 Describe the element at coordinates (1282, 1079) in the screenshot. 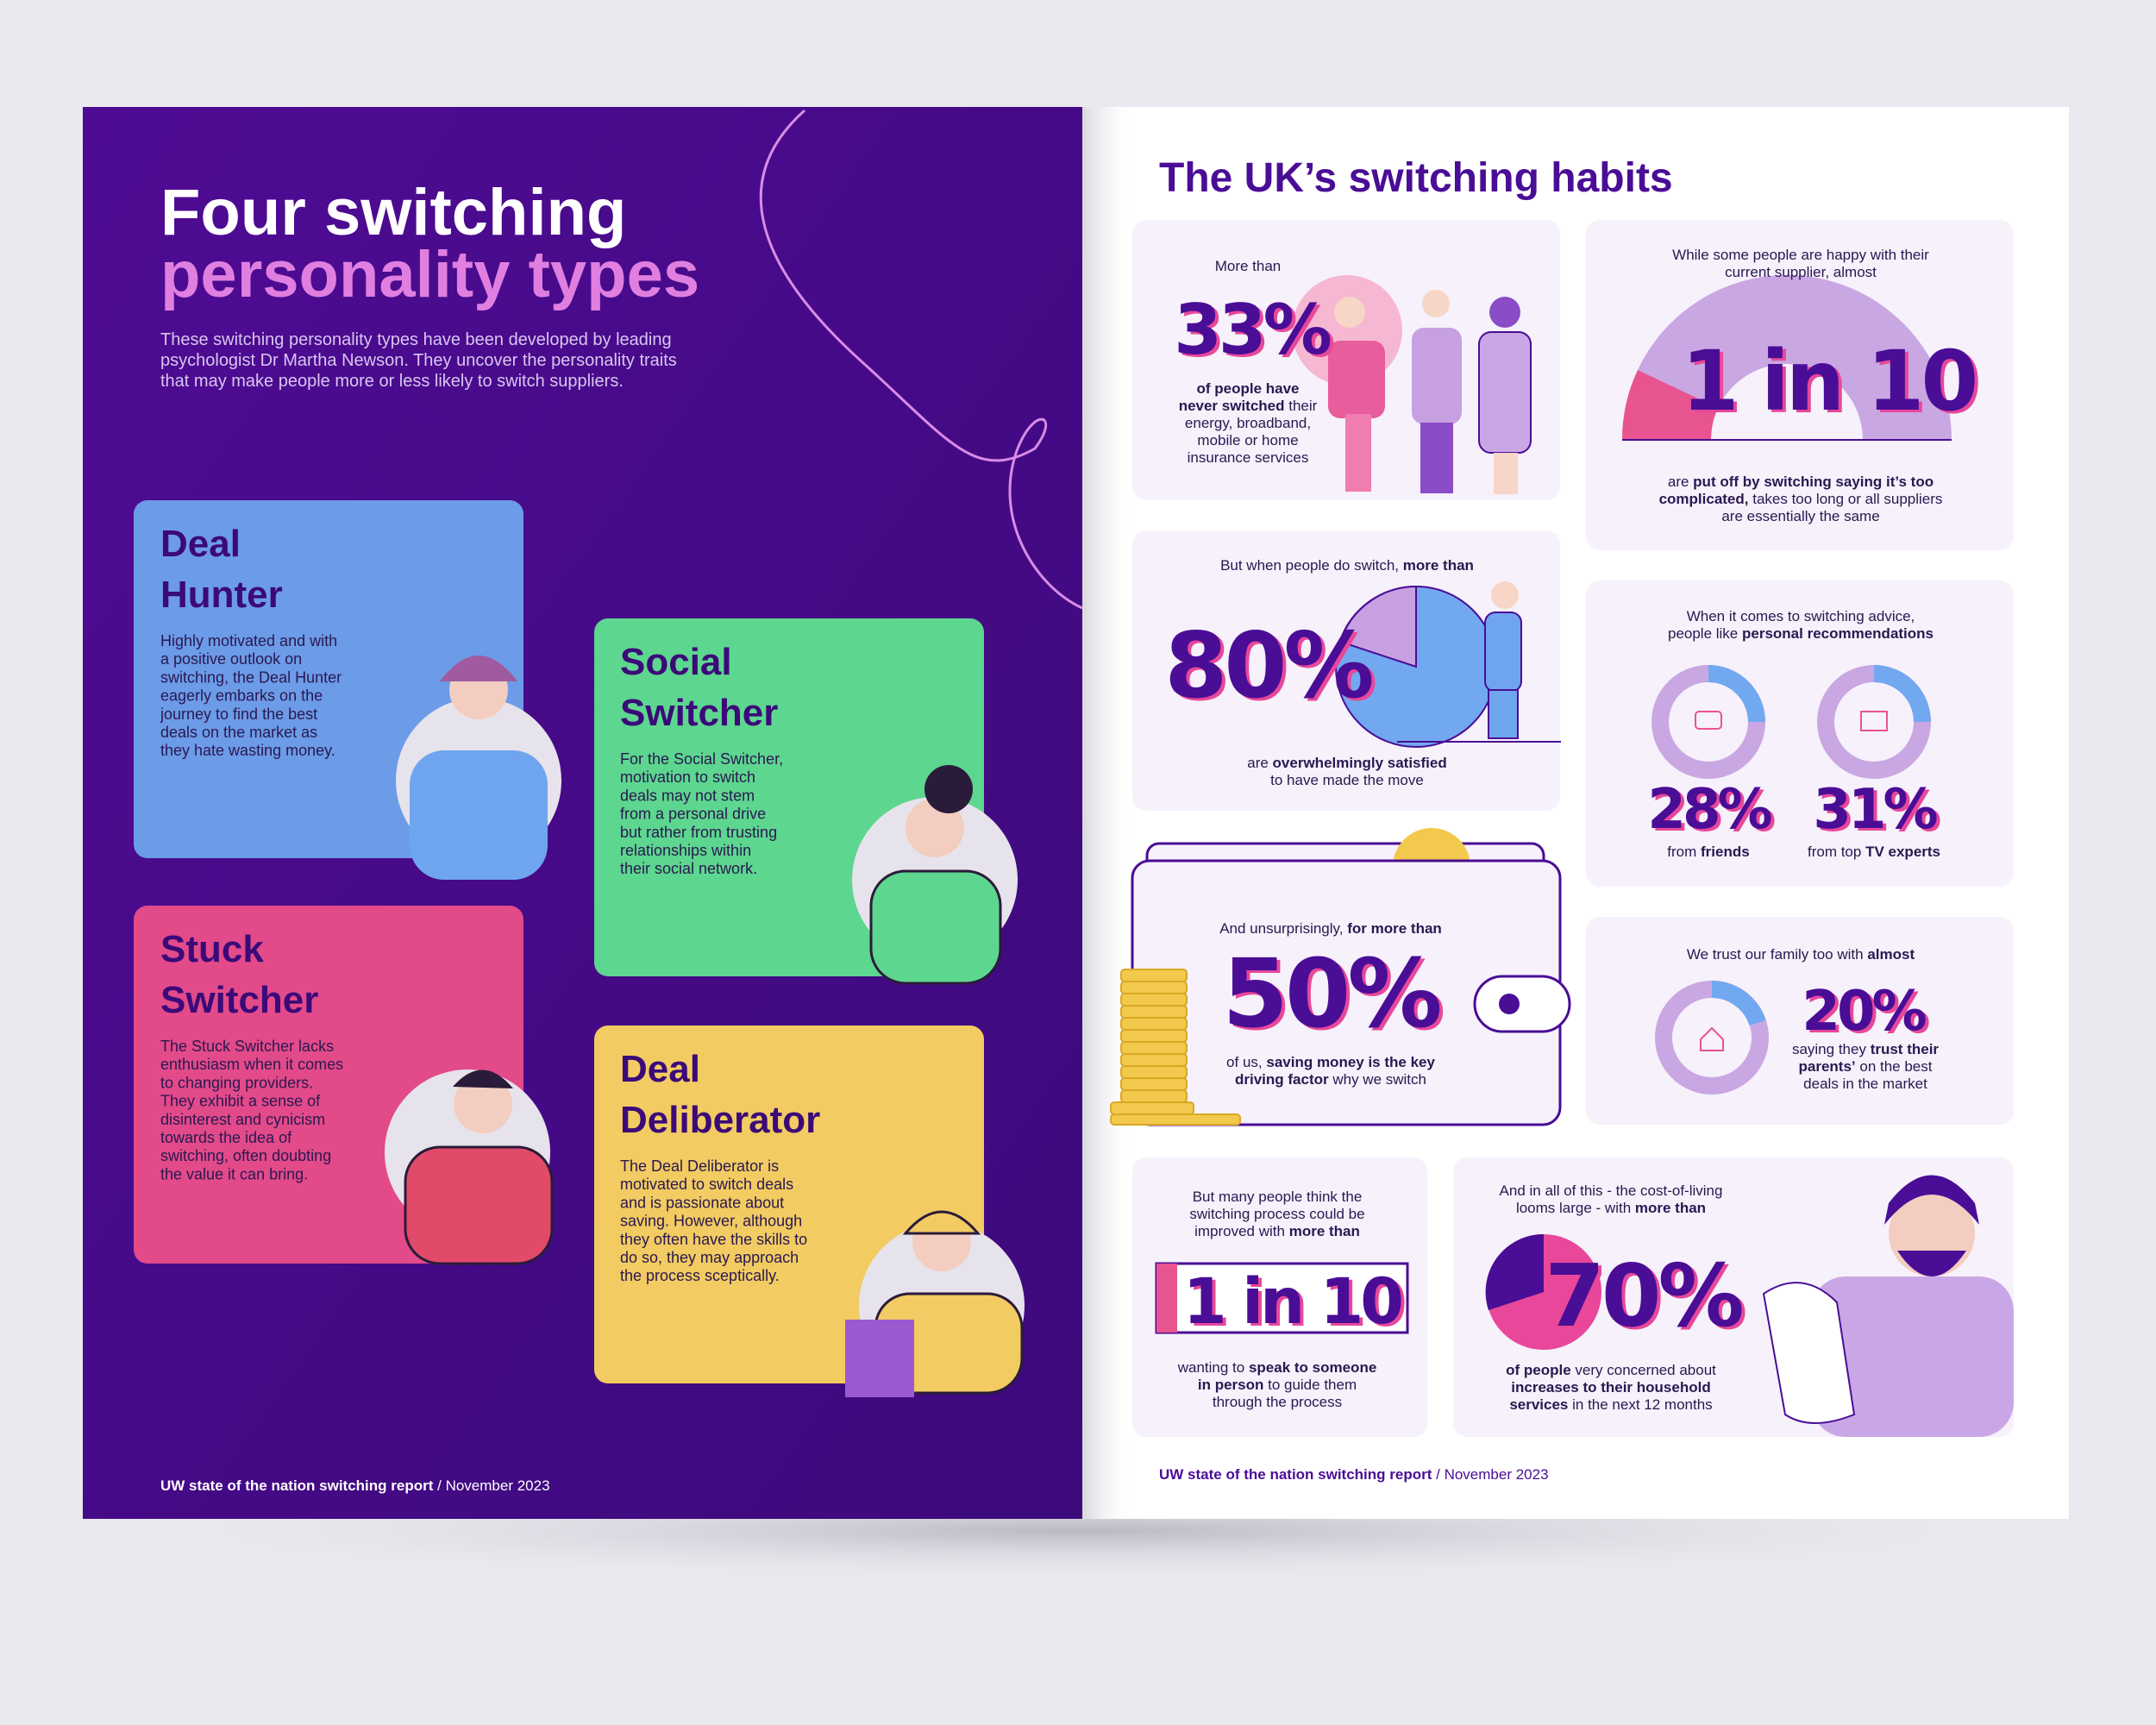

I see `text-span: driving factor` at that location.